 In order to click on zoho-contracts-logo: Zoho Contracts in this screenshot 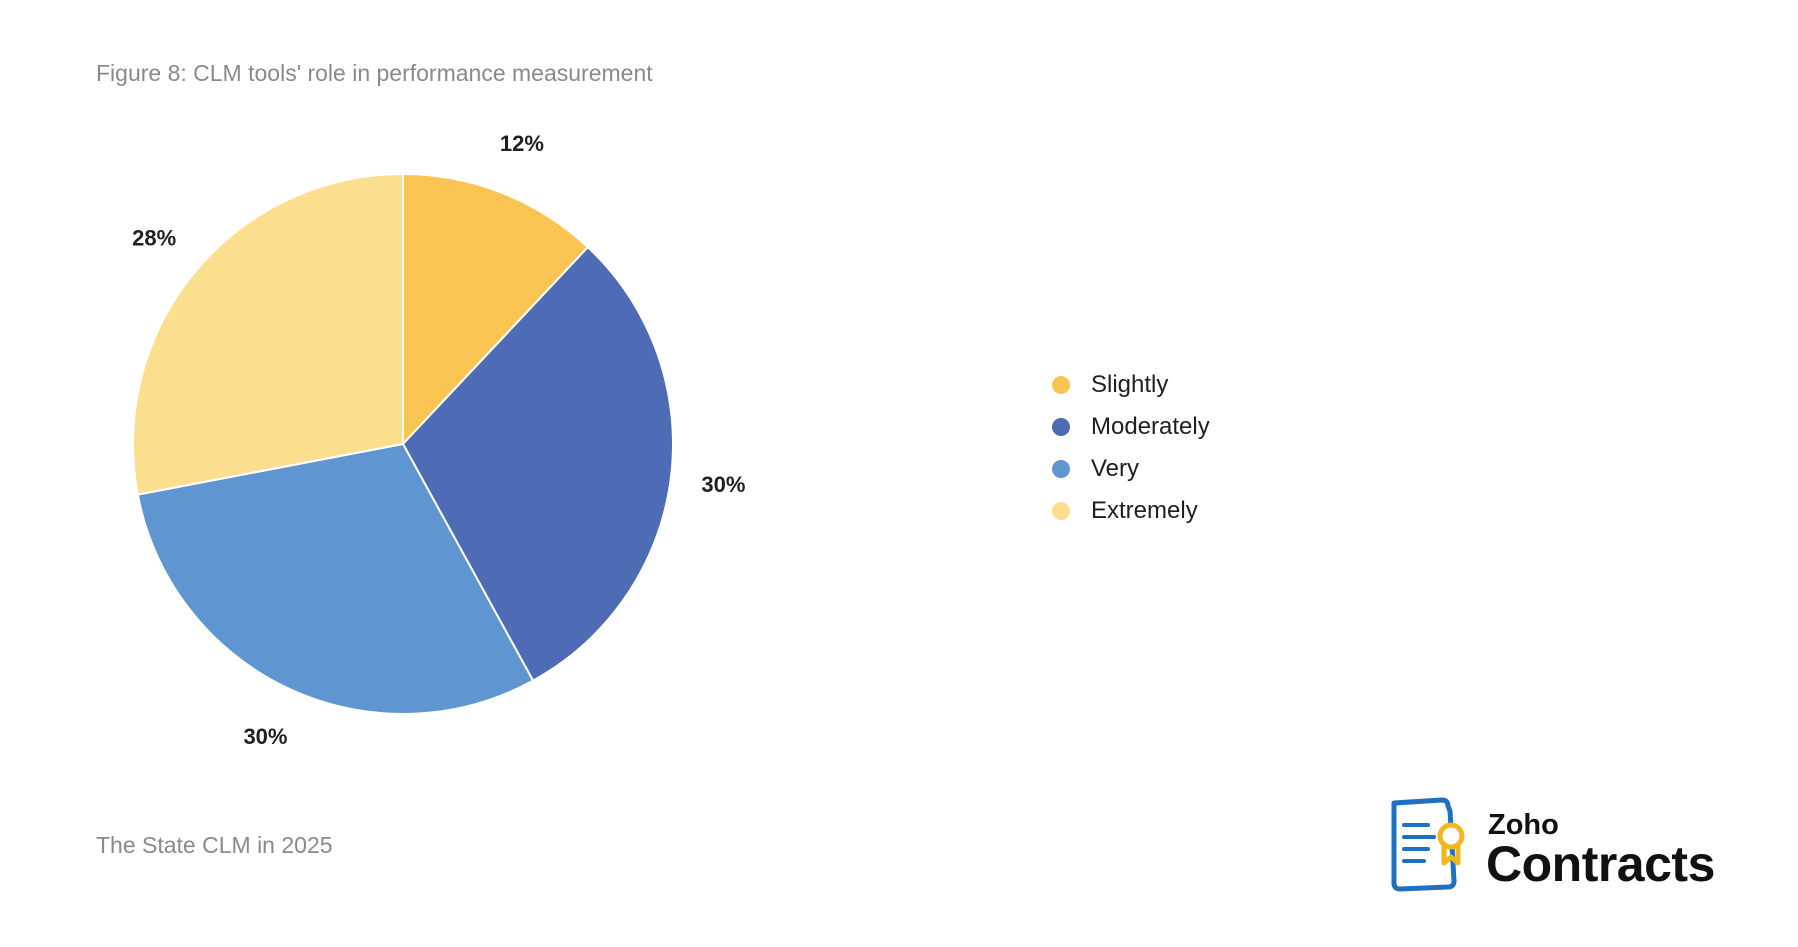, I will do `click(1554, 845)`.